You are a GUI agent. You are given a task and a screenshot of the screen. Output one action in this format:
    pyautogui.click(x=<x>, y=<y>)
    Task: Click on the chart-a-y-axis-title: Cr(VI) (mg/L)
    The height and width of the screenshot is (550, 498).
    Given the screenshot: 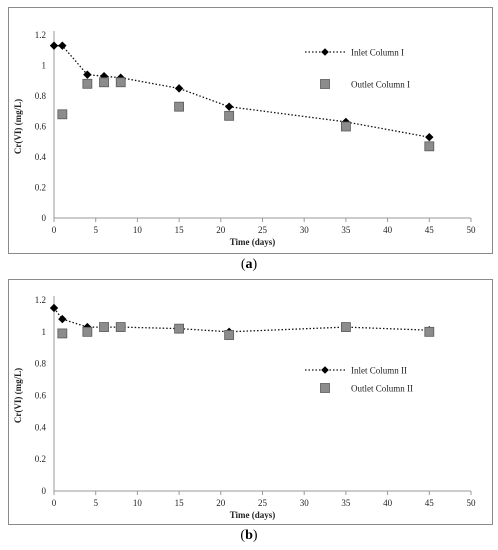 What is the action you would take?
    pyautogui.click(x=18, y=126)
    